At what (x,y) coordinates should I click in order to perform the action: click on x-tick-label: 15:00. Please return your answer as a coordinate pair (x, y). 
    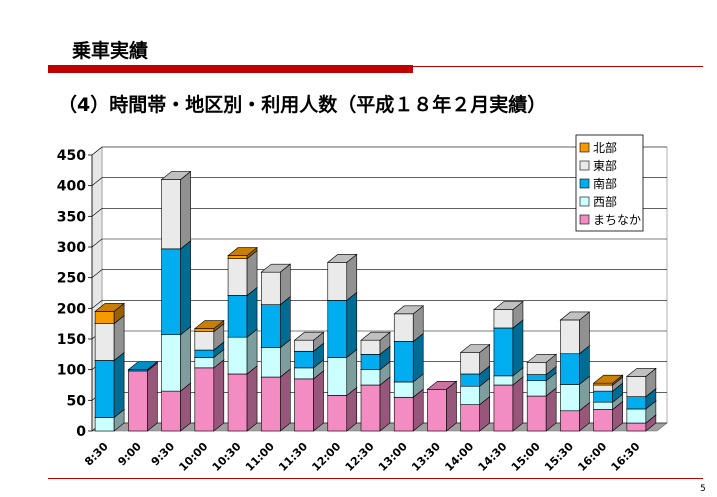
    Looking at the image, I should click on (526, 457).